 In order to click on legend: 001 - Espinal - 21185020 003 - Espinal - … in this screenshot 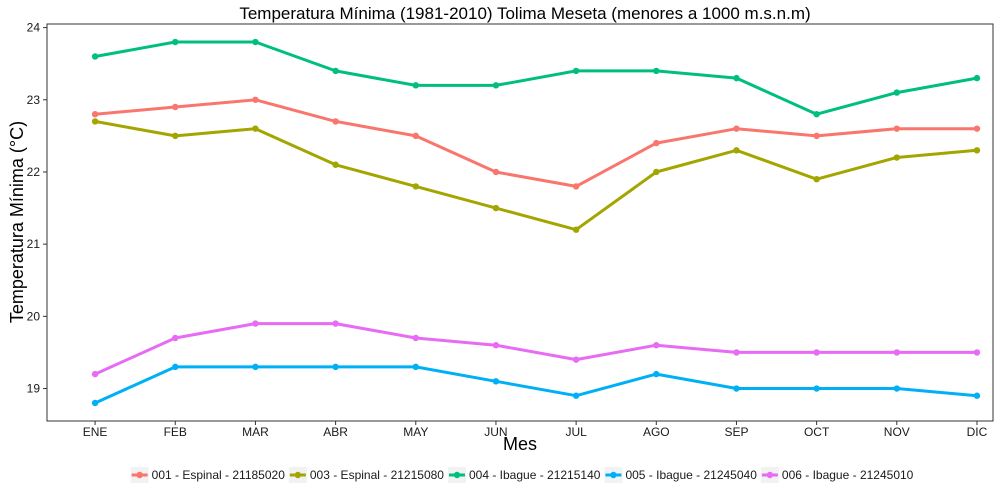, I will do `click(522, 475)`.